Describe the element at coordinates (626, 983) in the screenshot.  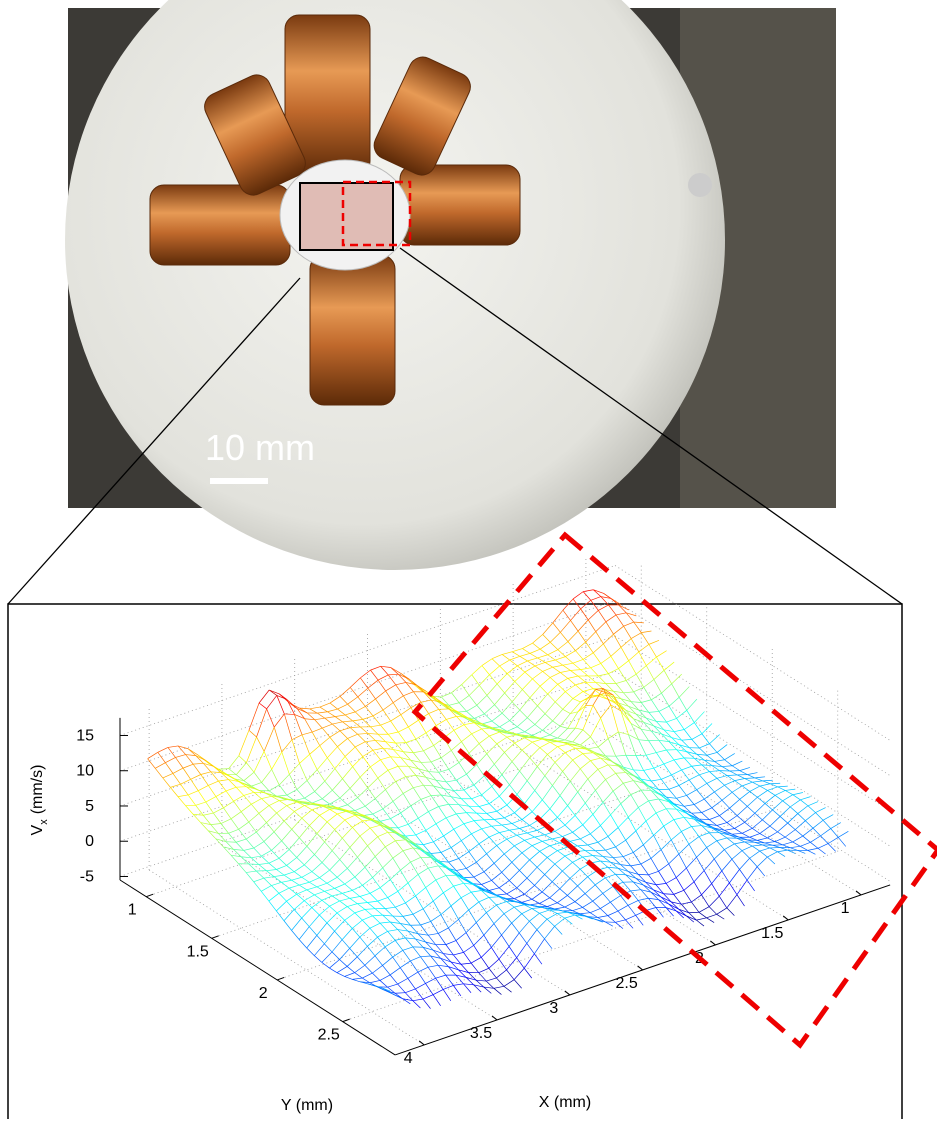
I see `x-tick-label: 2.5` at that location.